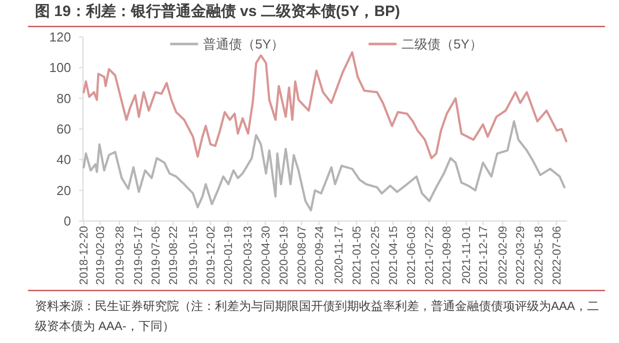 The height and width of the screenshot is (343, 619). I want to click on x-tick-label: 2020-04-30, so click(266, 255).